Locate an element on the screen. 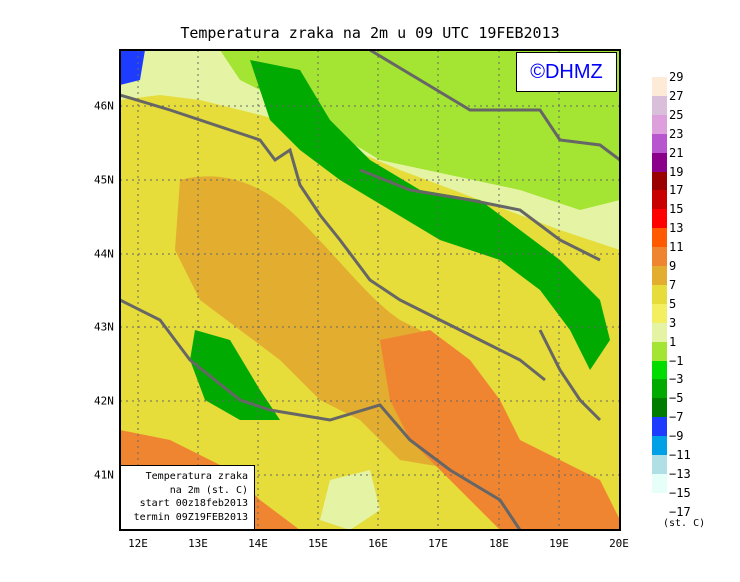 This screenshot has width=740, height=582. info-line: Temperatura zraka is located at coordinates (196, 476).